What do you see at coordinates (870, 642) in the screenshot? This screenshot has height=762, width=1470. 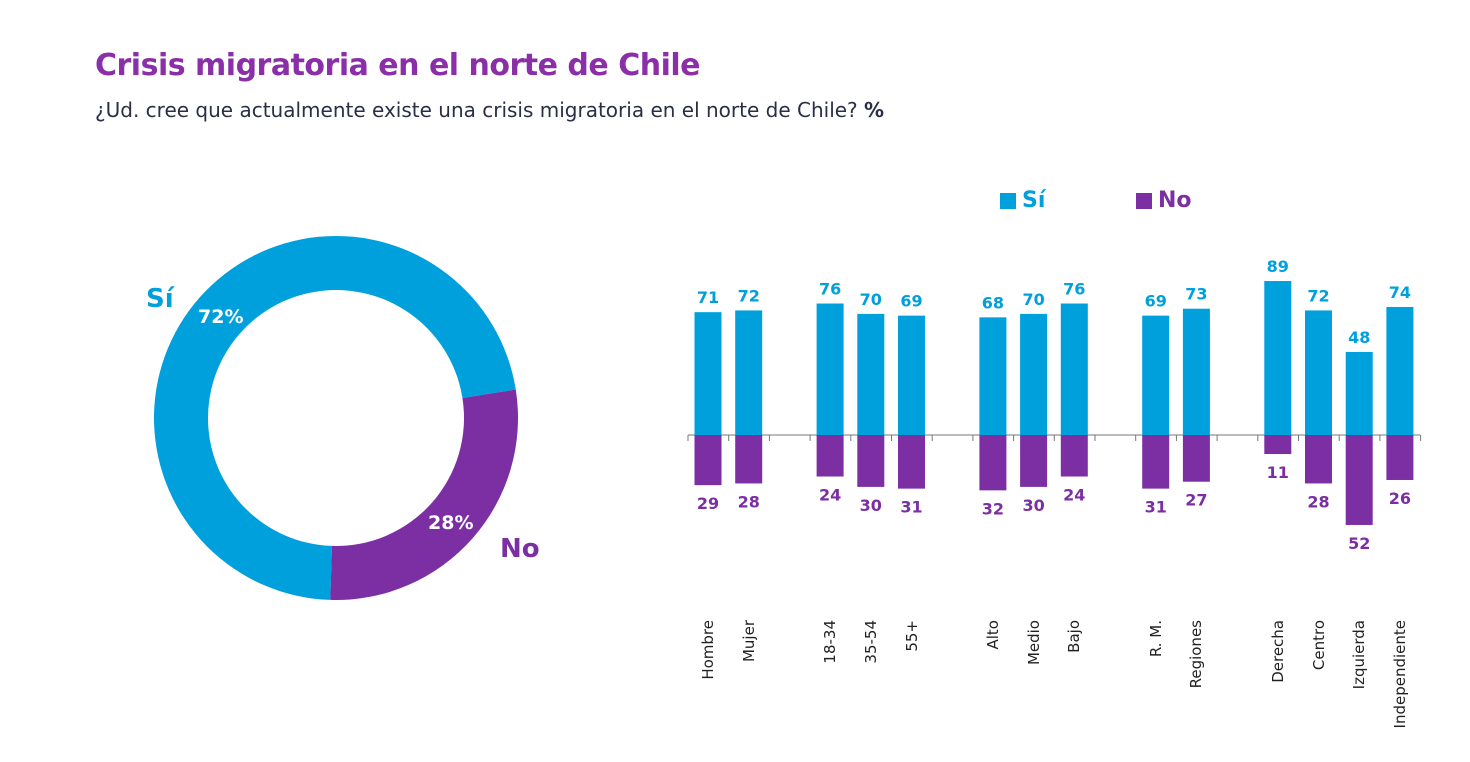 I see `category-label: 35-54` at bounding box center [870, 642].